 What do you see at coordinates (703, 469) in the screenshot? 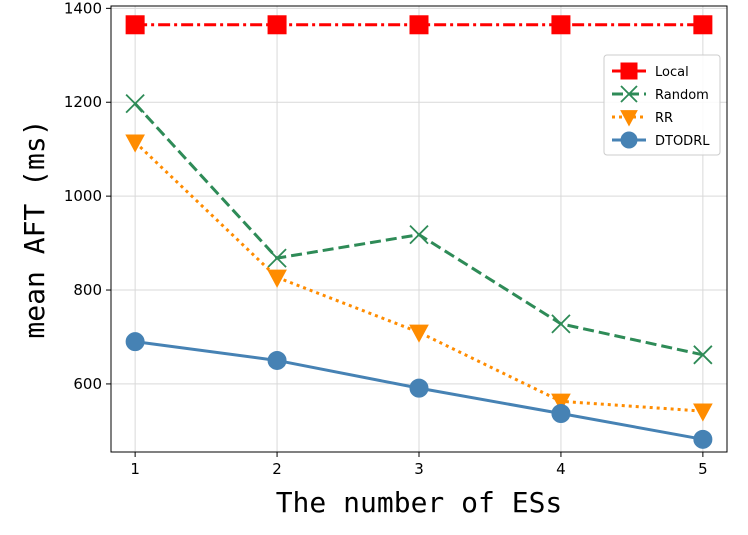
I see `x-tick-label: 5` at bounding box center [703, 469].